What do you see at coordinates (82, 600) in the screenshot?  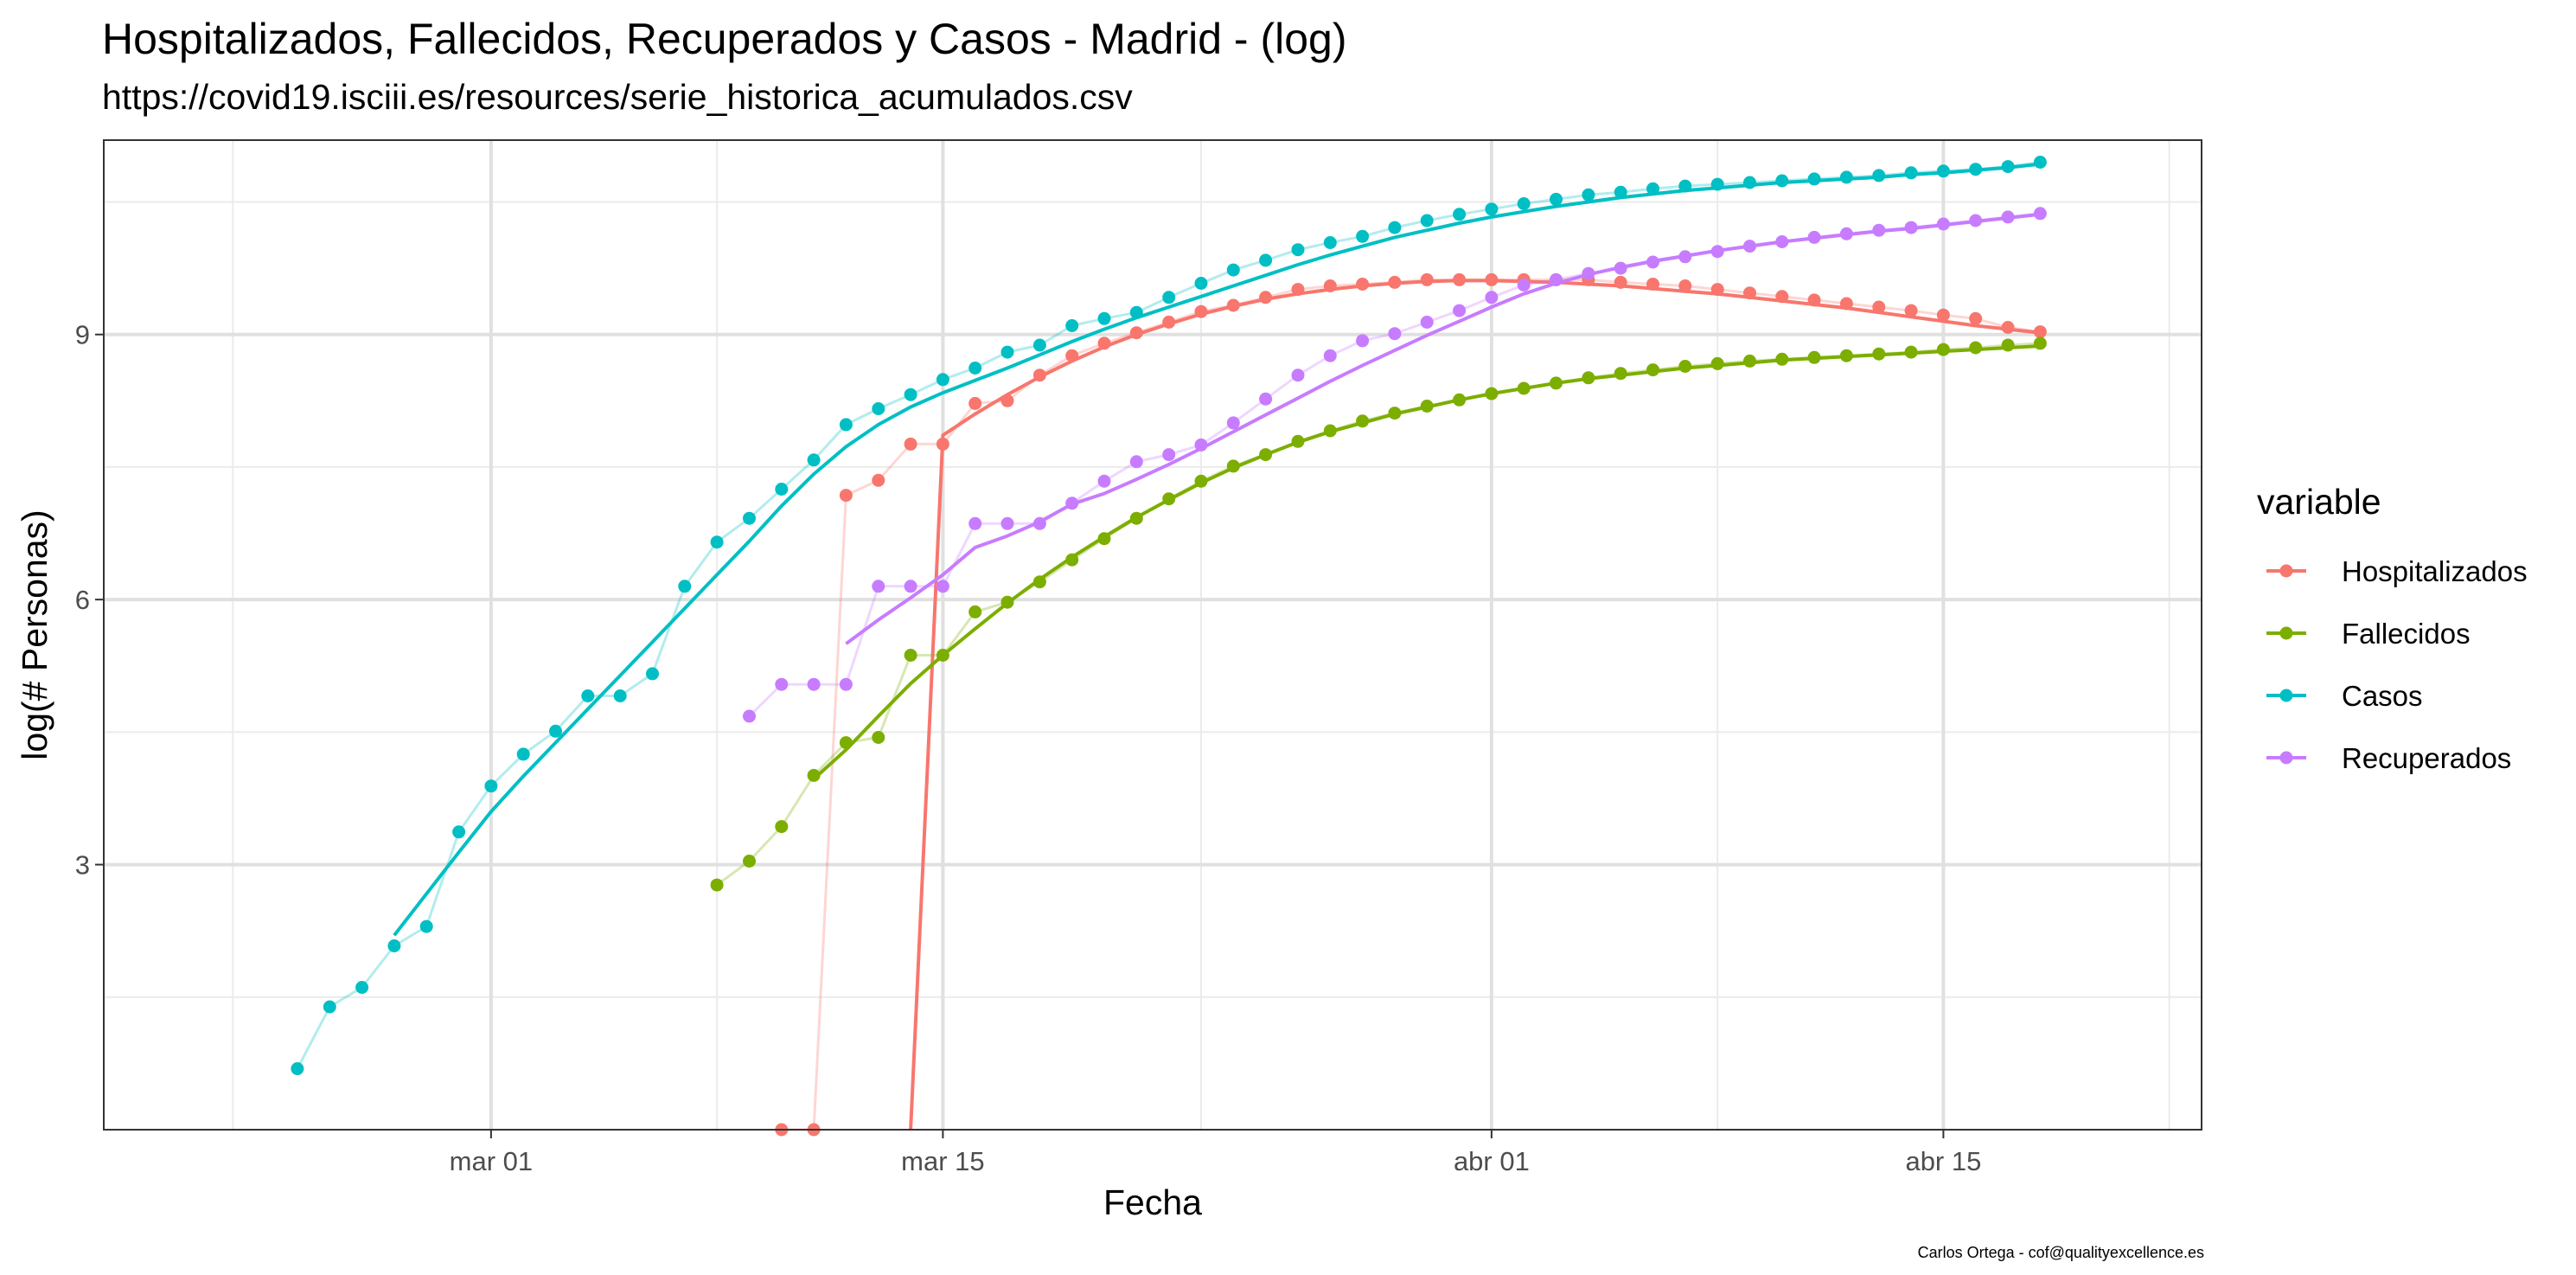 I see `y-tick-label: 6` at bounding box center [82, 600].